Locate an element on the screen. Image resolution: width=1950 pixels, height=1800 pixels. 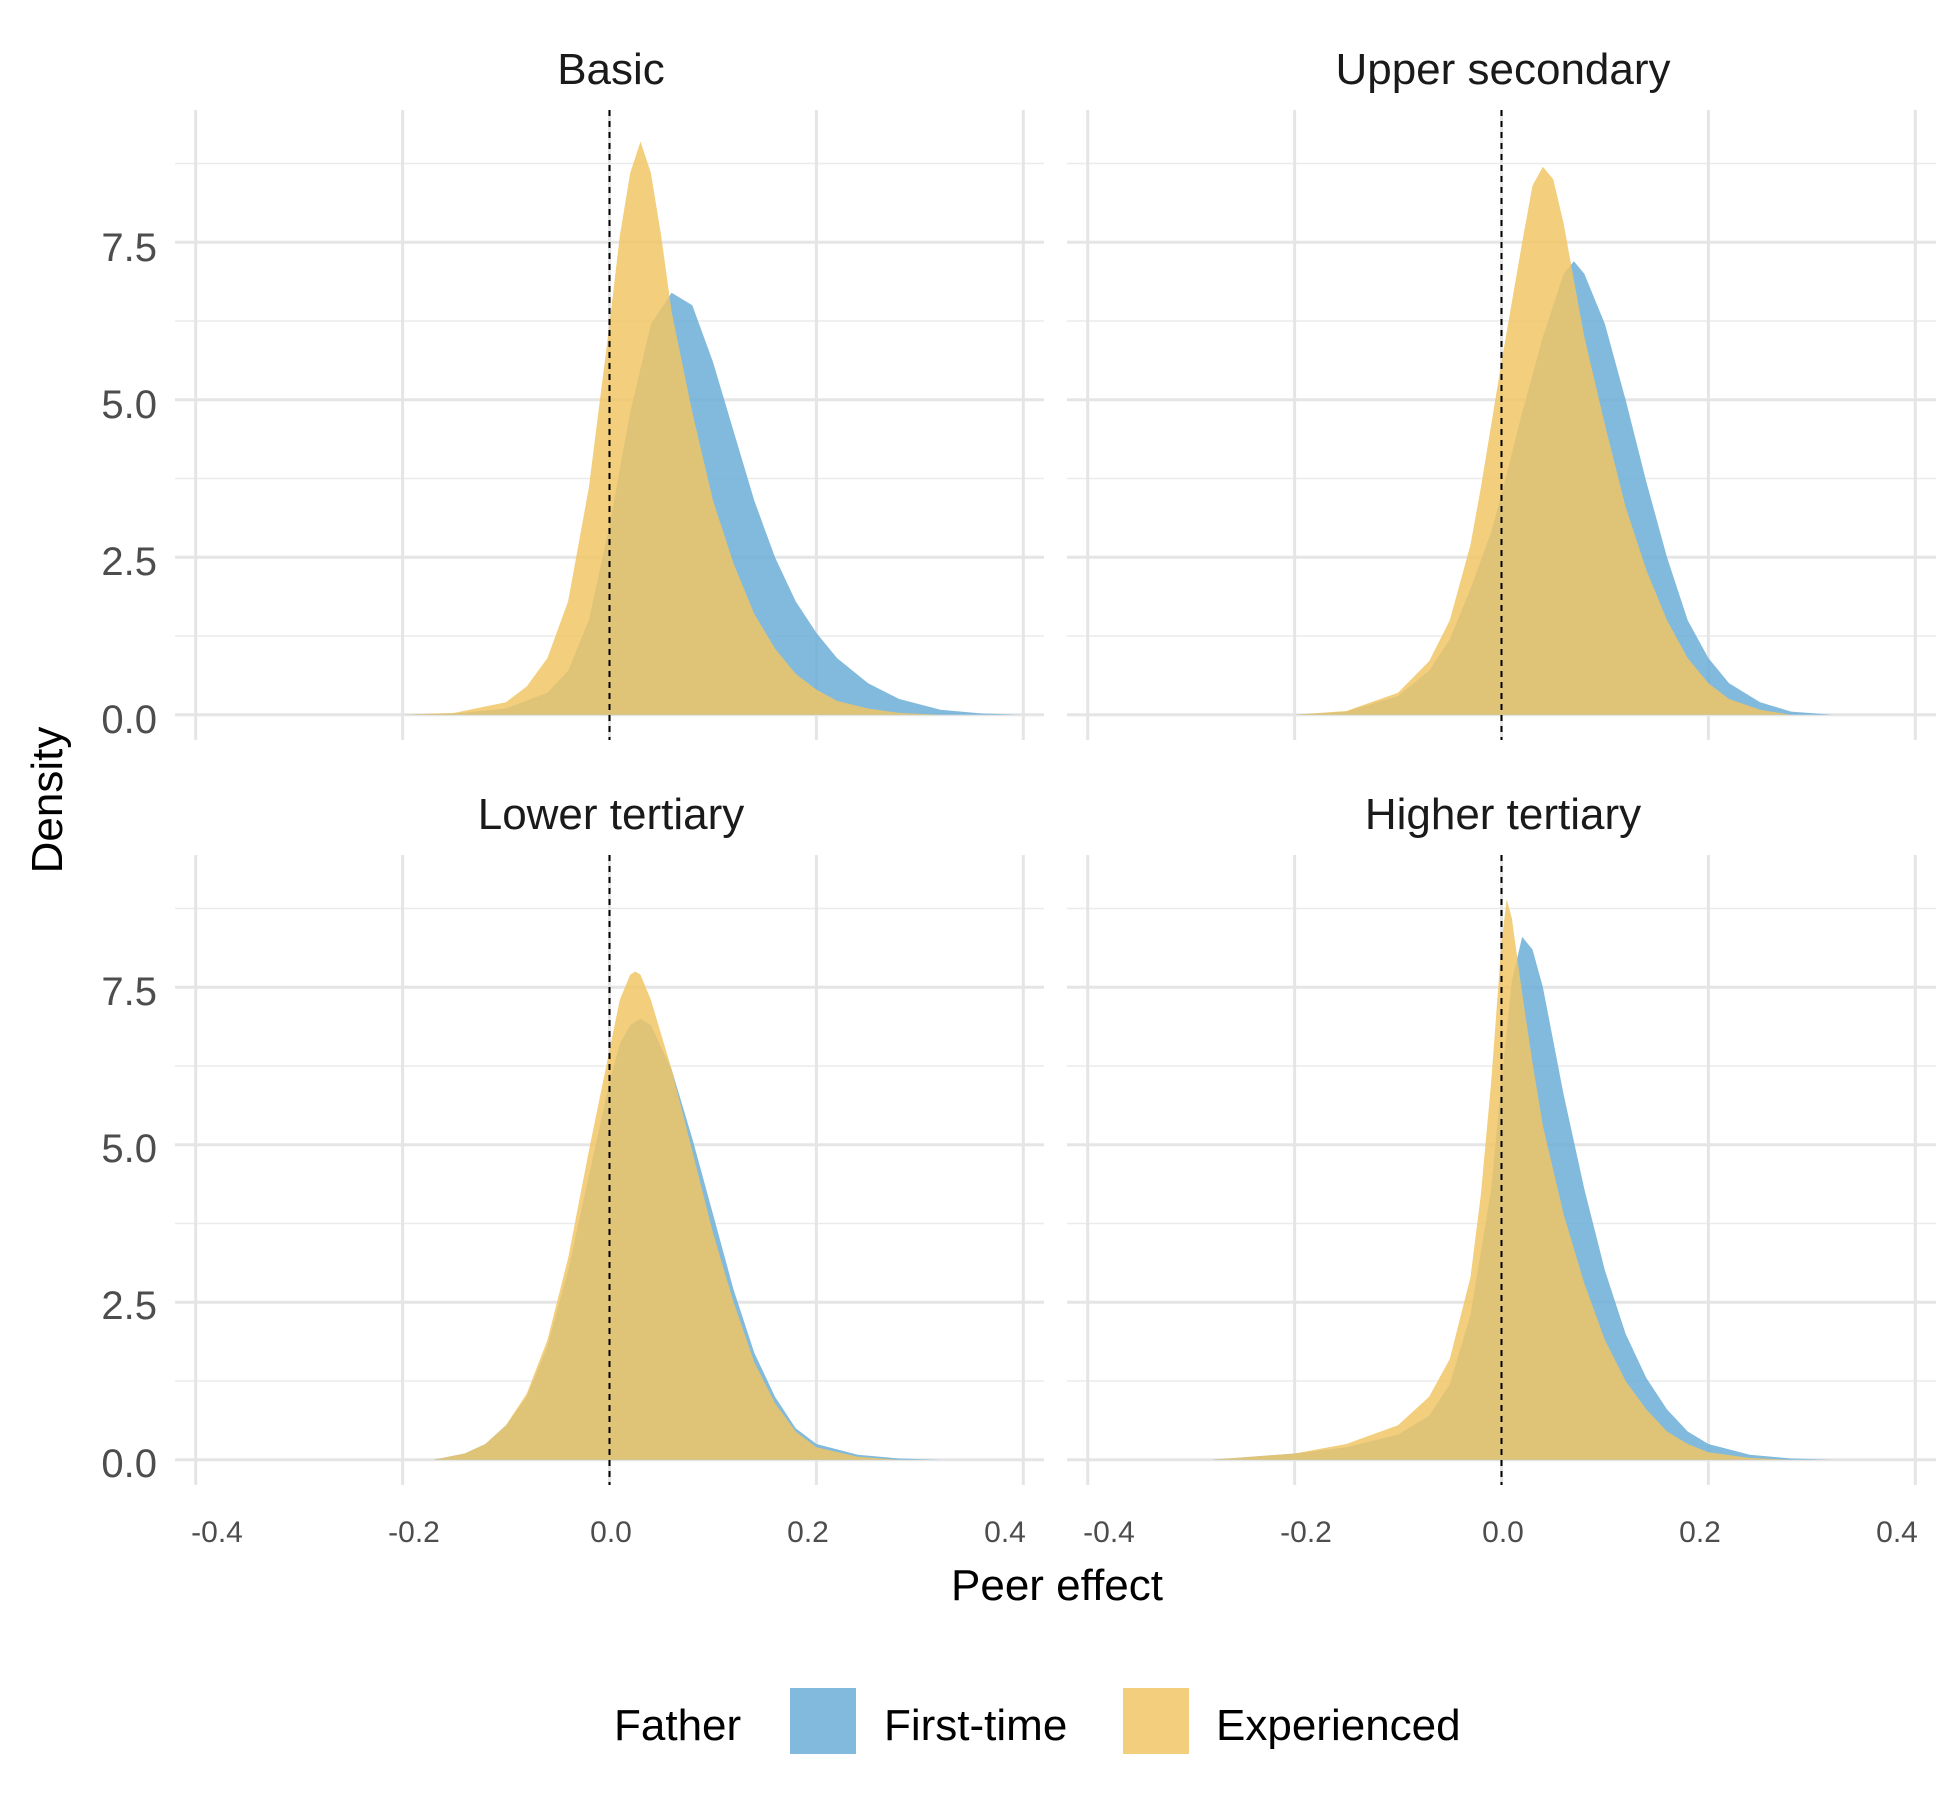
legend-label-first-time: First-time is located at coordinates (975, 1725).